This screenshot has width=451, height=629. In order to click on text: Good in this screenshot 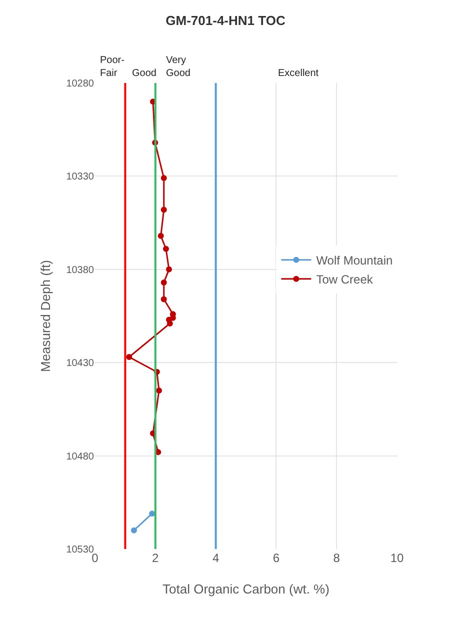, I will do `click(144, 73)`.